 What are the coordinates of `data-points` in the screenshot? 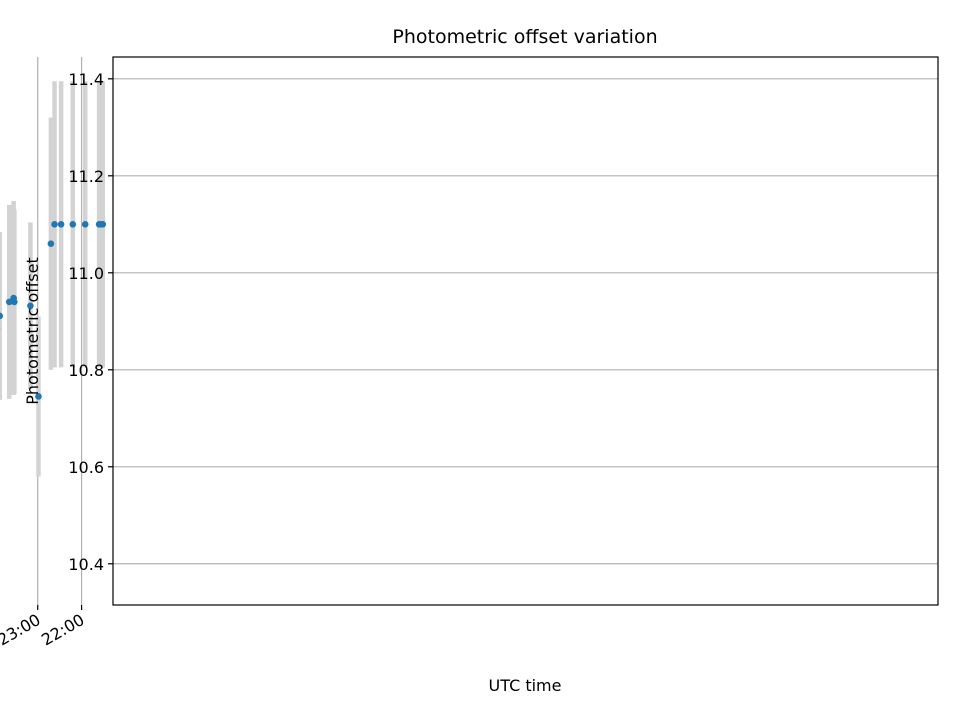 It's located at (53, 310).